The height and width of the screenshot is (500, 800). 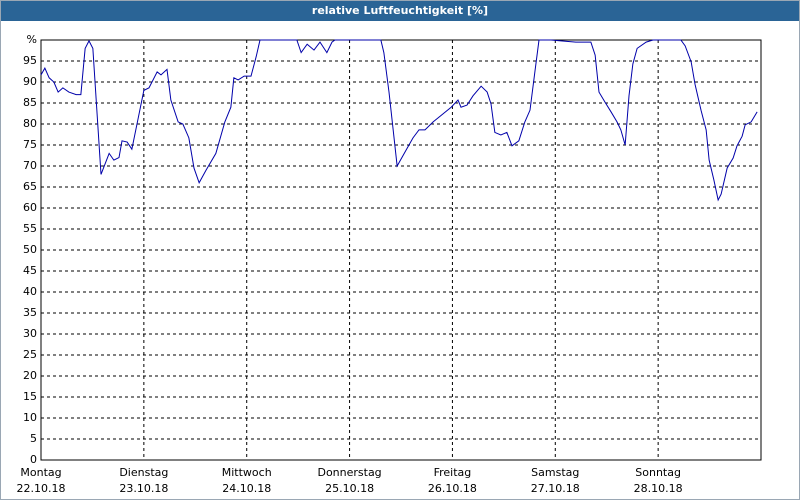 I want to click on x-tick-date: 28.10.18, so click(x=658, y=488).